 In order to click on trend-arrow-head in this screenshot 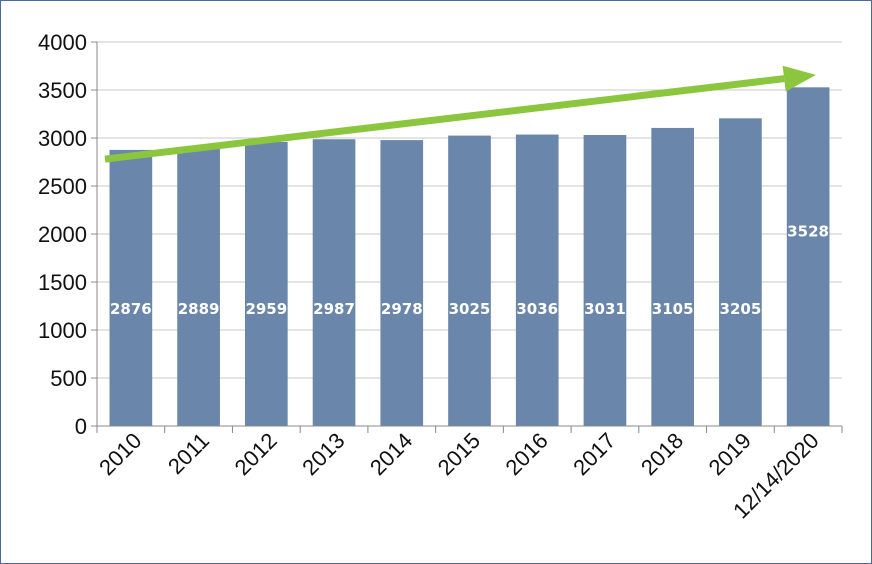, I will do `click(799, 78)`.